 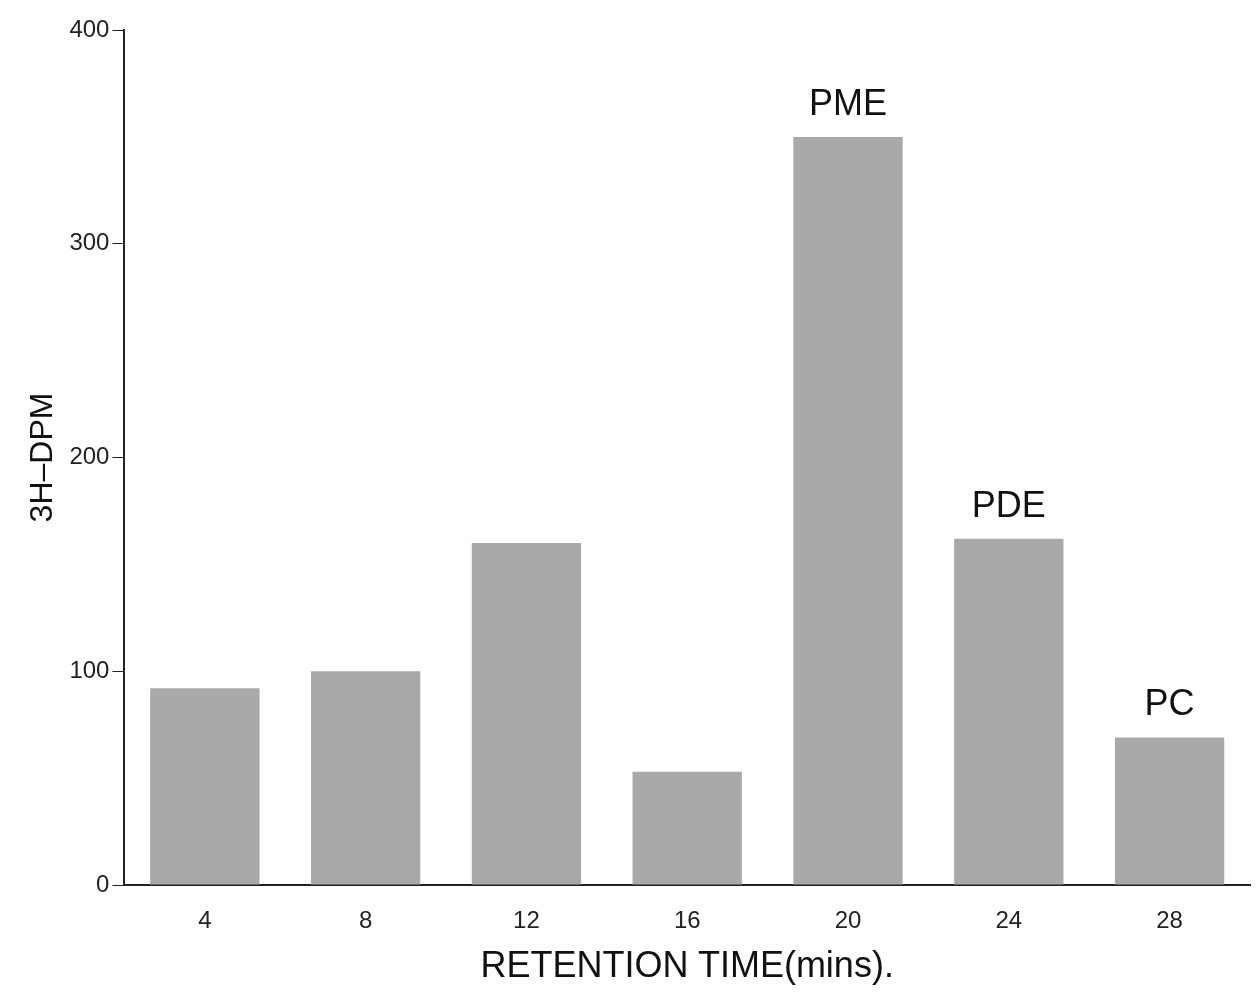 I want to click on x-tick-label: 4, so click(x=205, y=920).